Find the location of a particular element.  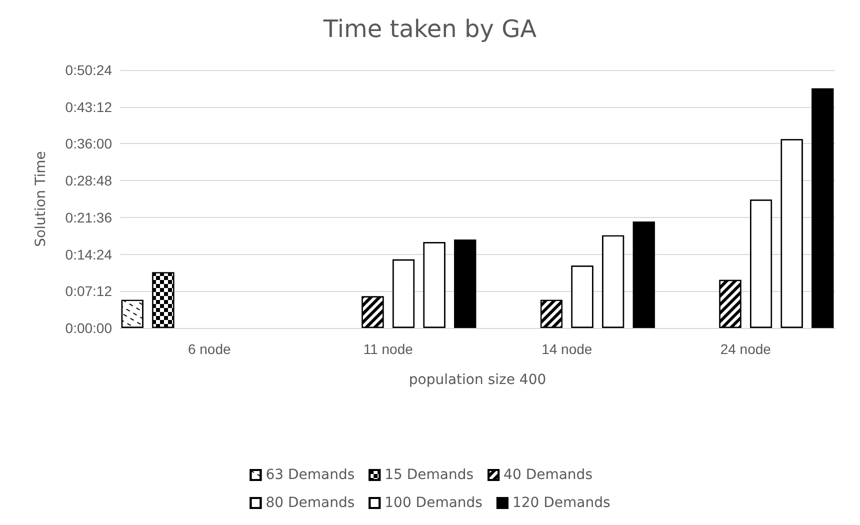

y-tick-label: 0:28:48 is located at coordinates (88, 180).